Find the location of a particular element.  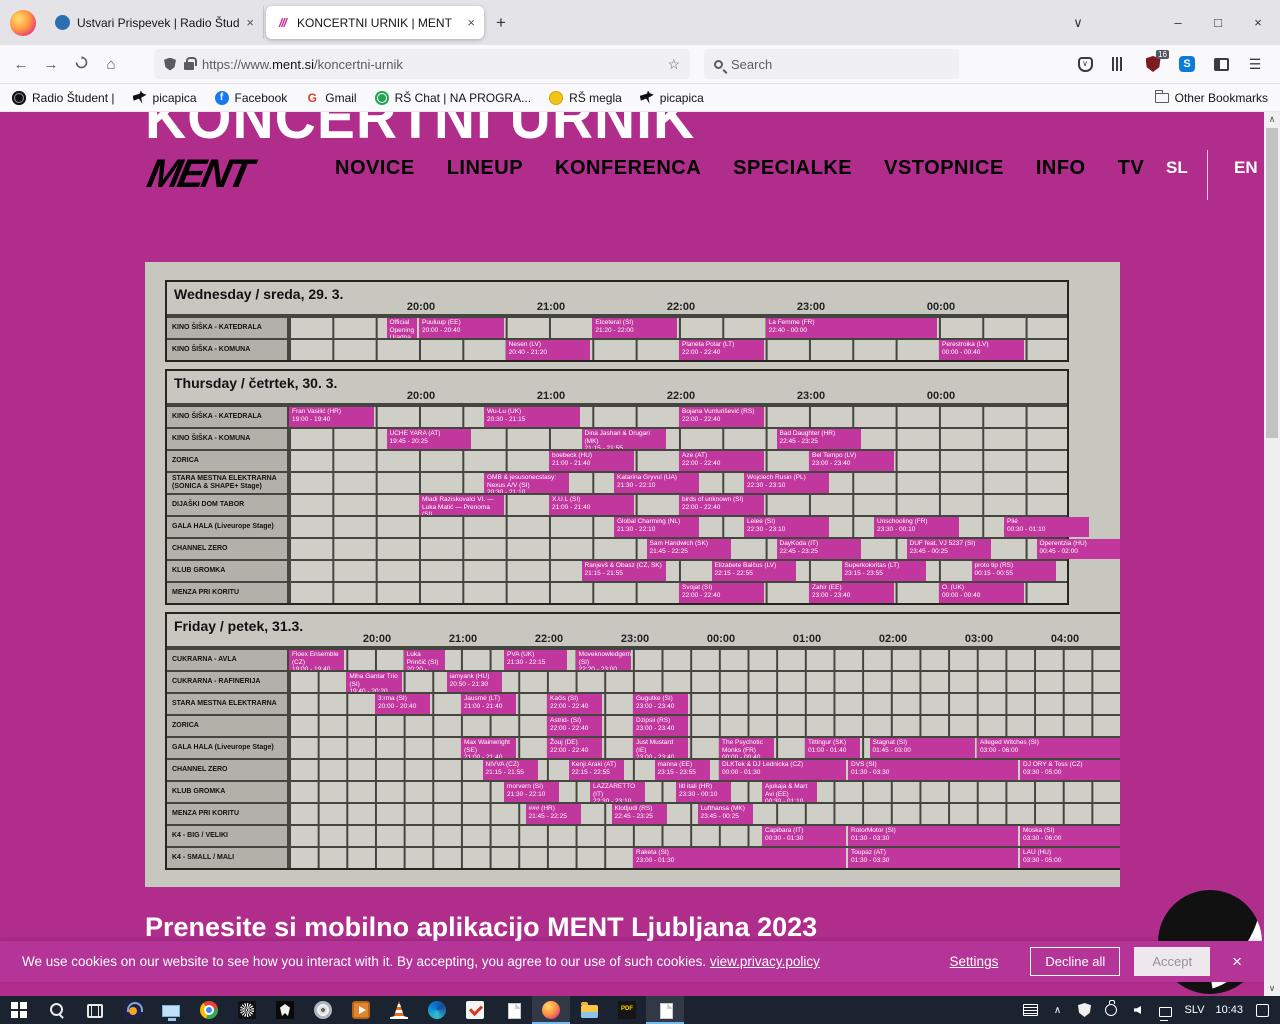

taskbar-search-button is located at coordinates (57, 1010).